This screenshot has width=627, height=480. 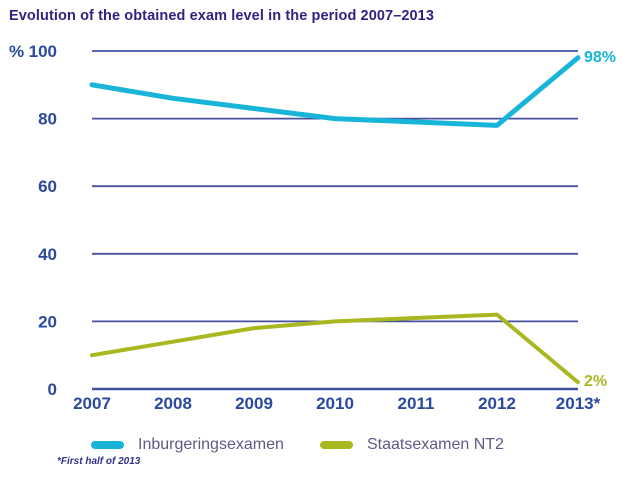 What do you see at coordinates (47, 321) in the screenshot?
I see `y-tick-label-20: 20` at bounding box center [47, 321].